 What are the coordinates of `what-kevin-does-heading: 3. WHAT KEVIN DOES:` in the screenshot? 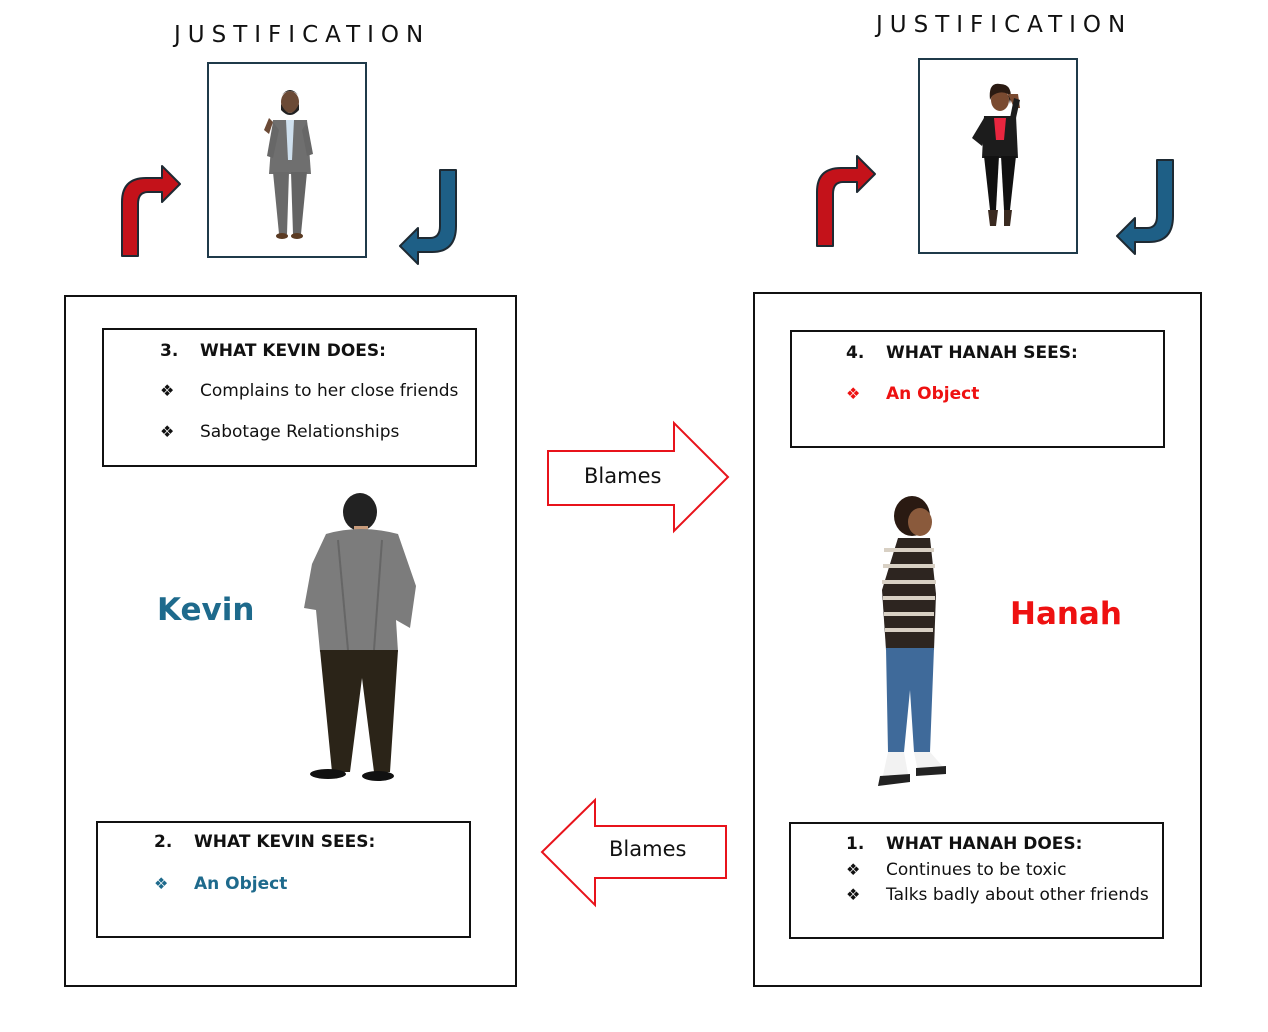 It's located at (273, 351).